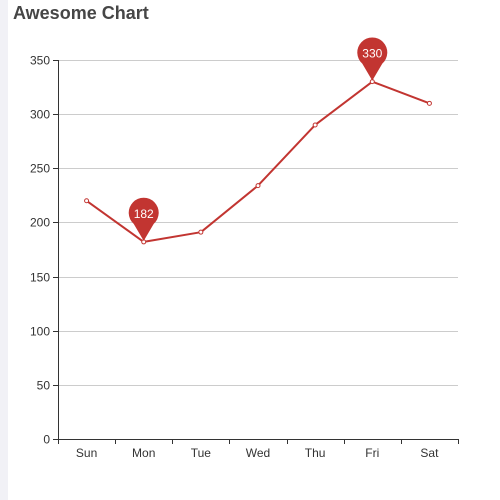 This screenshot has width=500, height=500. Describe the element at coordinates (258, 453) in the screenshot. I see `x-tick-label-wed: Wed` at that location.